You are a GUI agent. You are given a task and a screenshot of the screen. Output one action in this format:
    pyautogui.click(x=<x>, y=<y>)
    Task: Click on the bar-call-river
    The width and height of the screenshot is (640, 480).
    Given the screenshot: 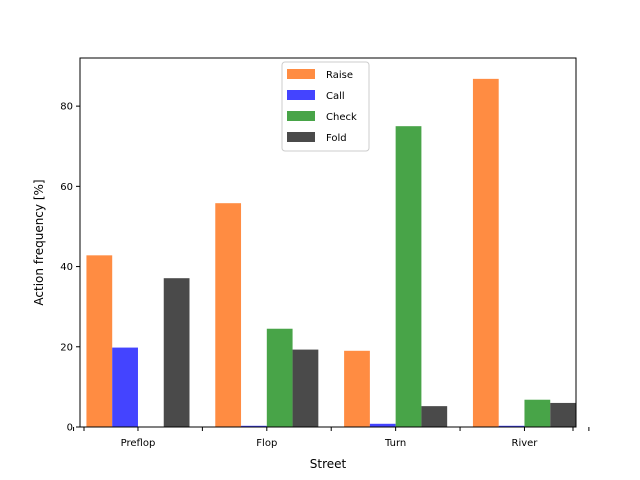 What is the action you would take?
    pyautogui.click(x=511, y=426)
    